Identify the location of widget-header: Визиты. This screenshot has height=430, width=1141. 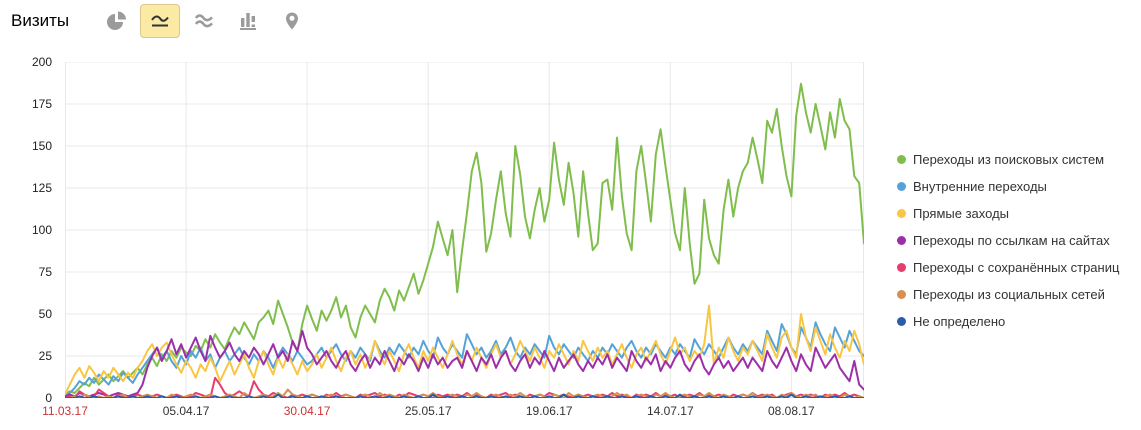
(158, 21).